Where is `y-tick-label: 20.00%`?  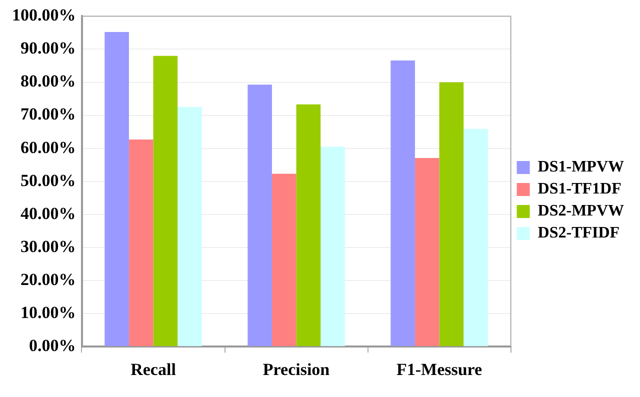 y-tick-label: 20.00% is located at coordinates (48, 279).